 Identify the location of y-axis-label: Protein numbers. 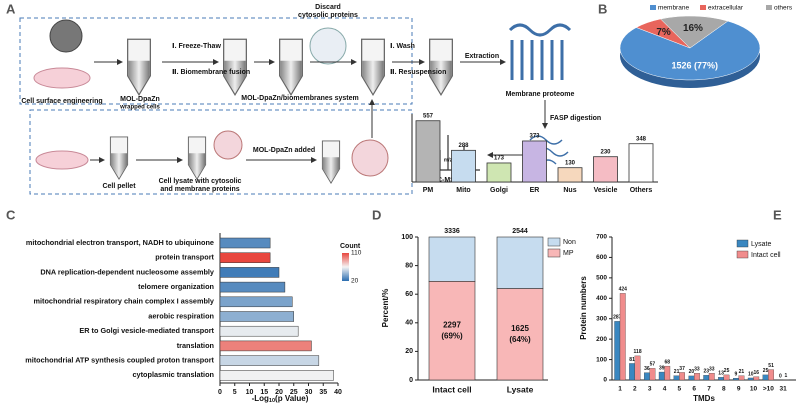
(583, 308).